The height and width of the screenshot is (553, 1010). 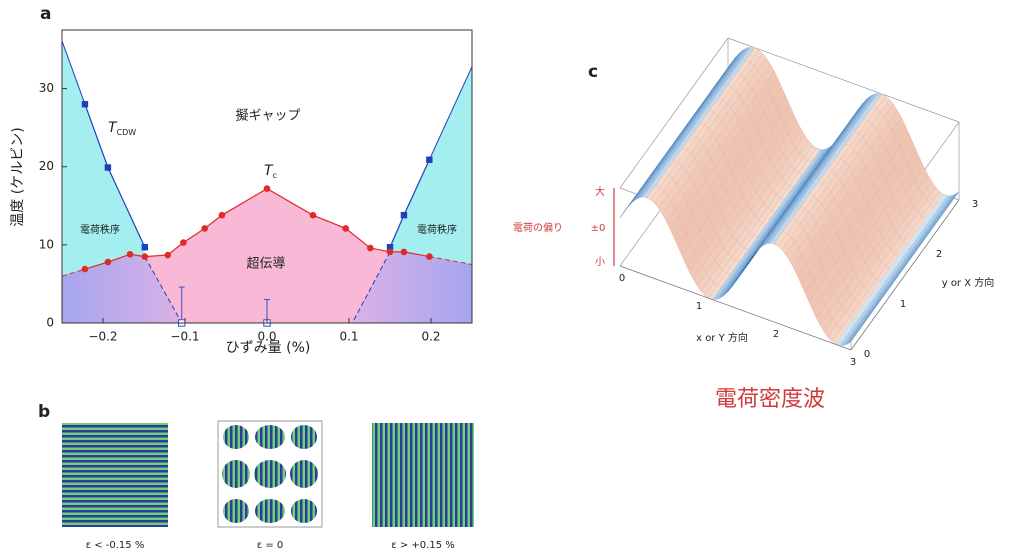 I want to click on z-label: 大, so click(x=600, y=191).